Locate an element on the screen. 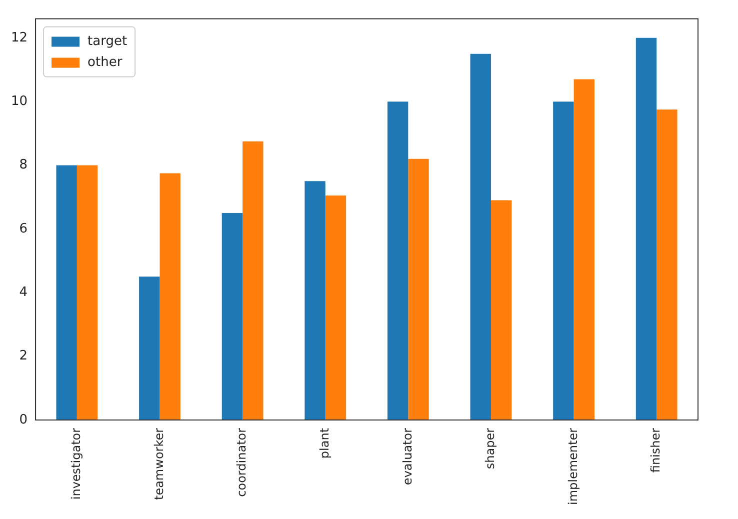  x-tick-label: implementer is located at coordinates (573, 467).